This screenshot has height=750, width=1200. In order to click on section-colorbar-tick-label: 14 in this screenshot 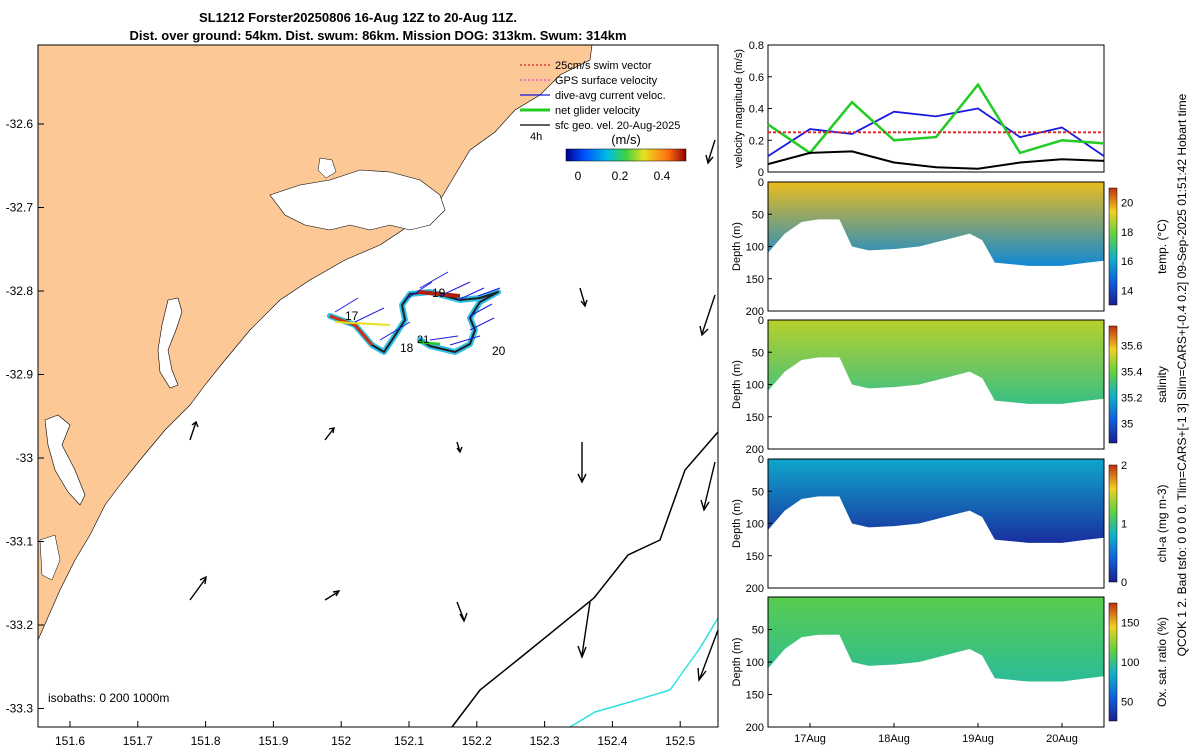, I will do `click(1127, 291)`.